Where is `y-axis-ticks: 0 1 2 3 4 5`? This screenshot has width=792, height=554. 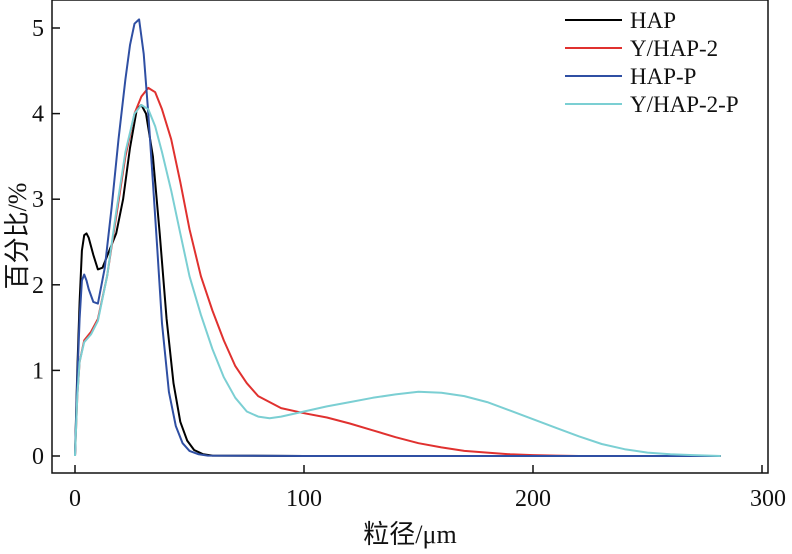
y-axis-ticks: 0 1 2 3 4 5 is located at coordinates (46, 243).